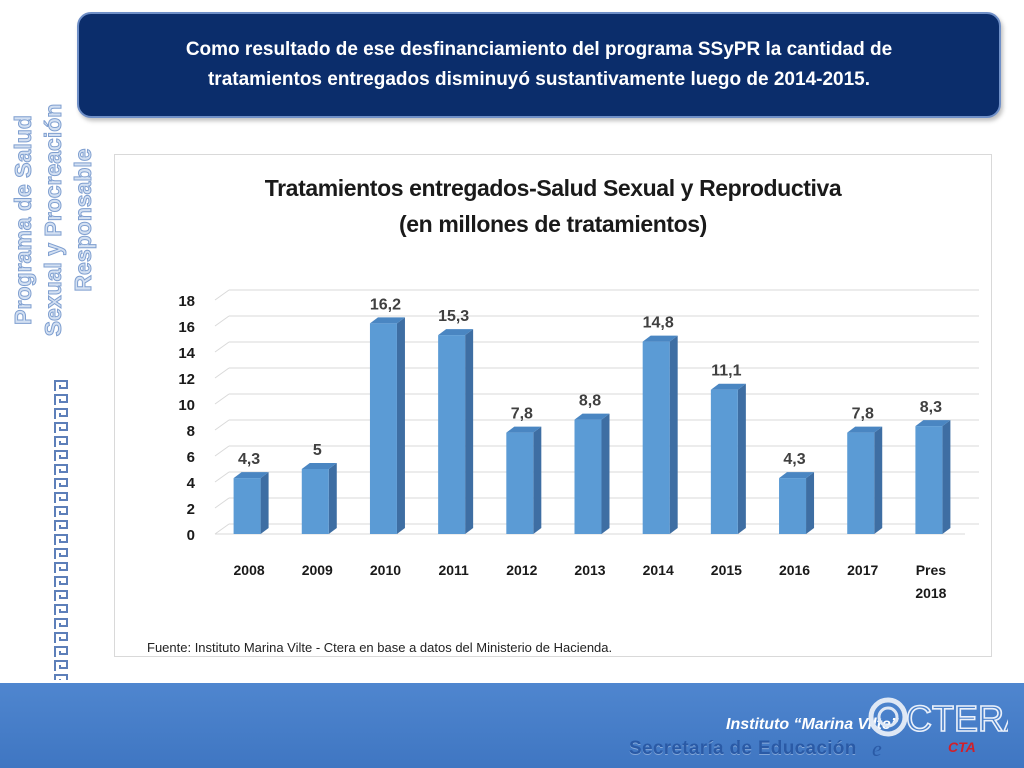 The height and width of the screenshot is (768, 1024). Describe the element at coordinates (930, 593) in the screenshot. I see `x-tick-label: 2018` at that location.